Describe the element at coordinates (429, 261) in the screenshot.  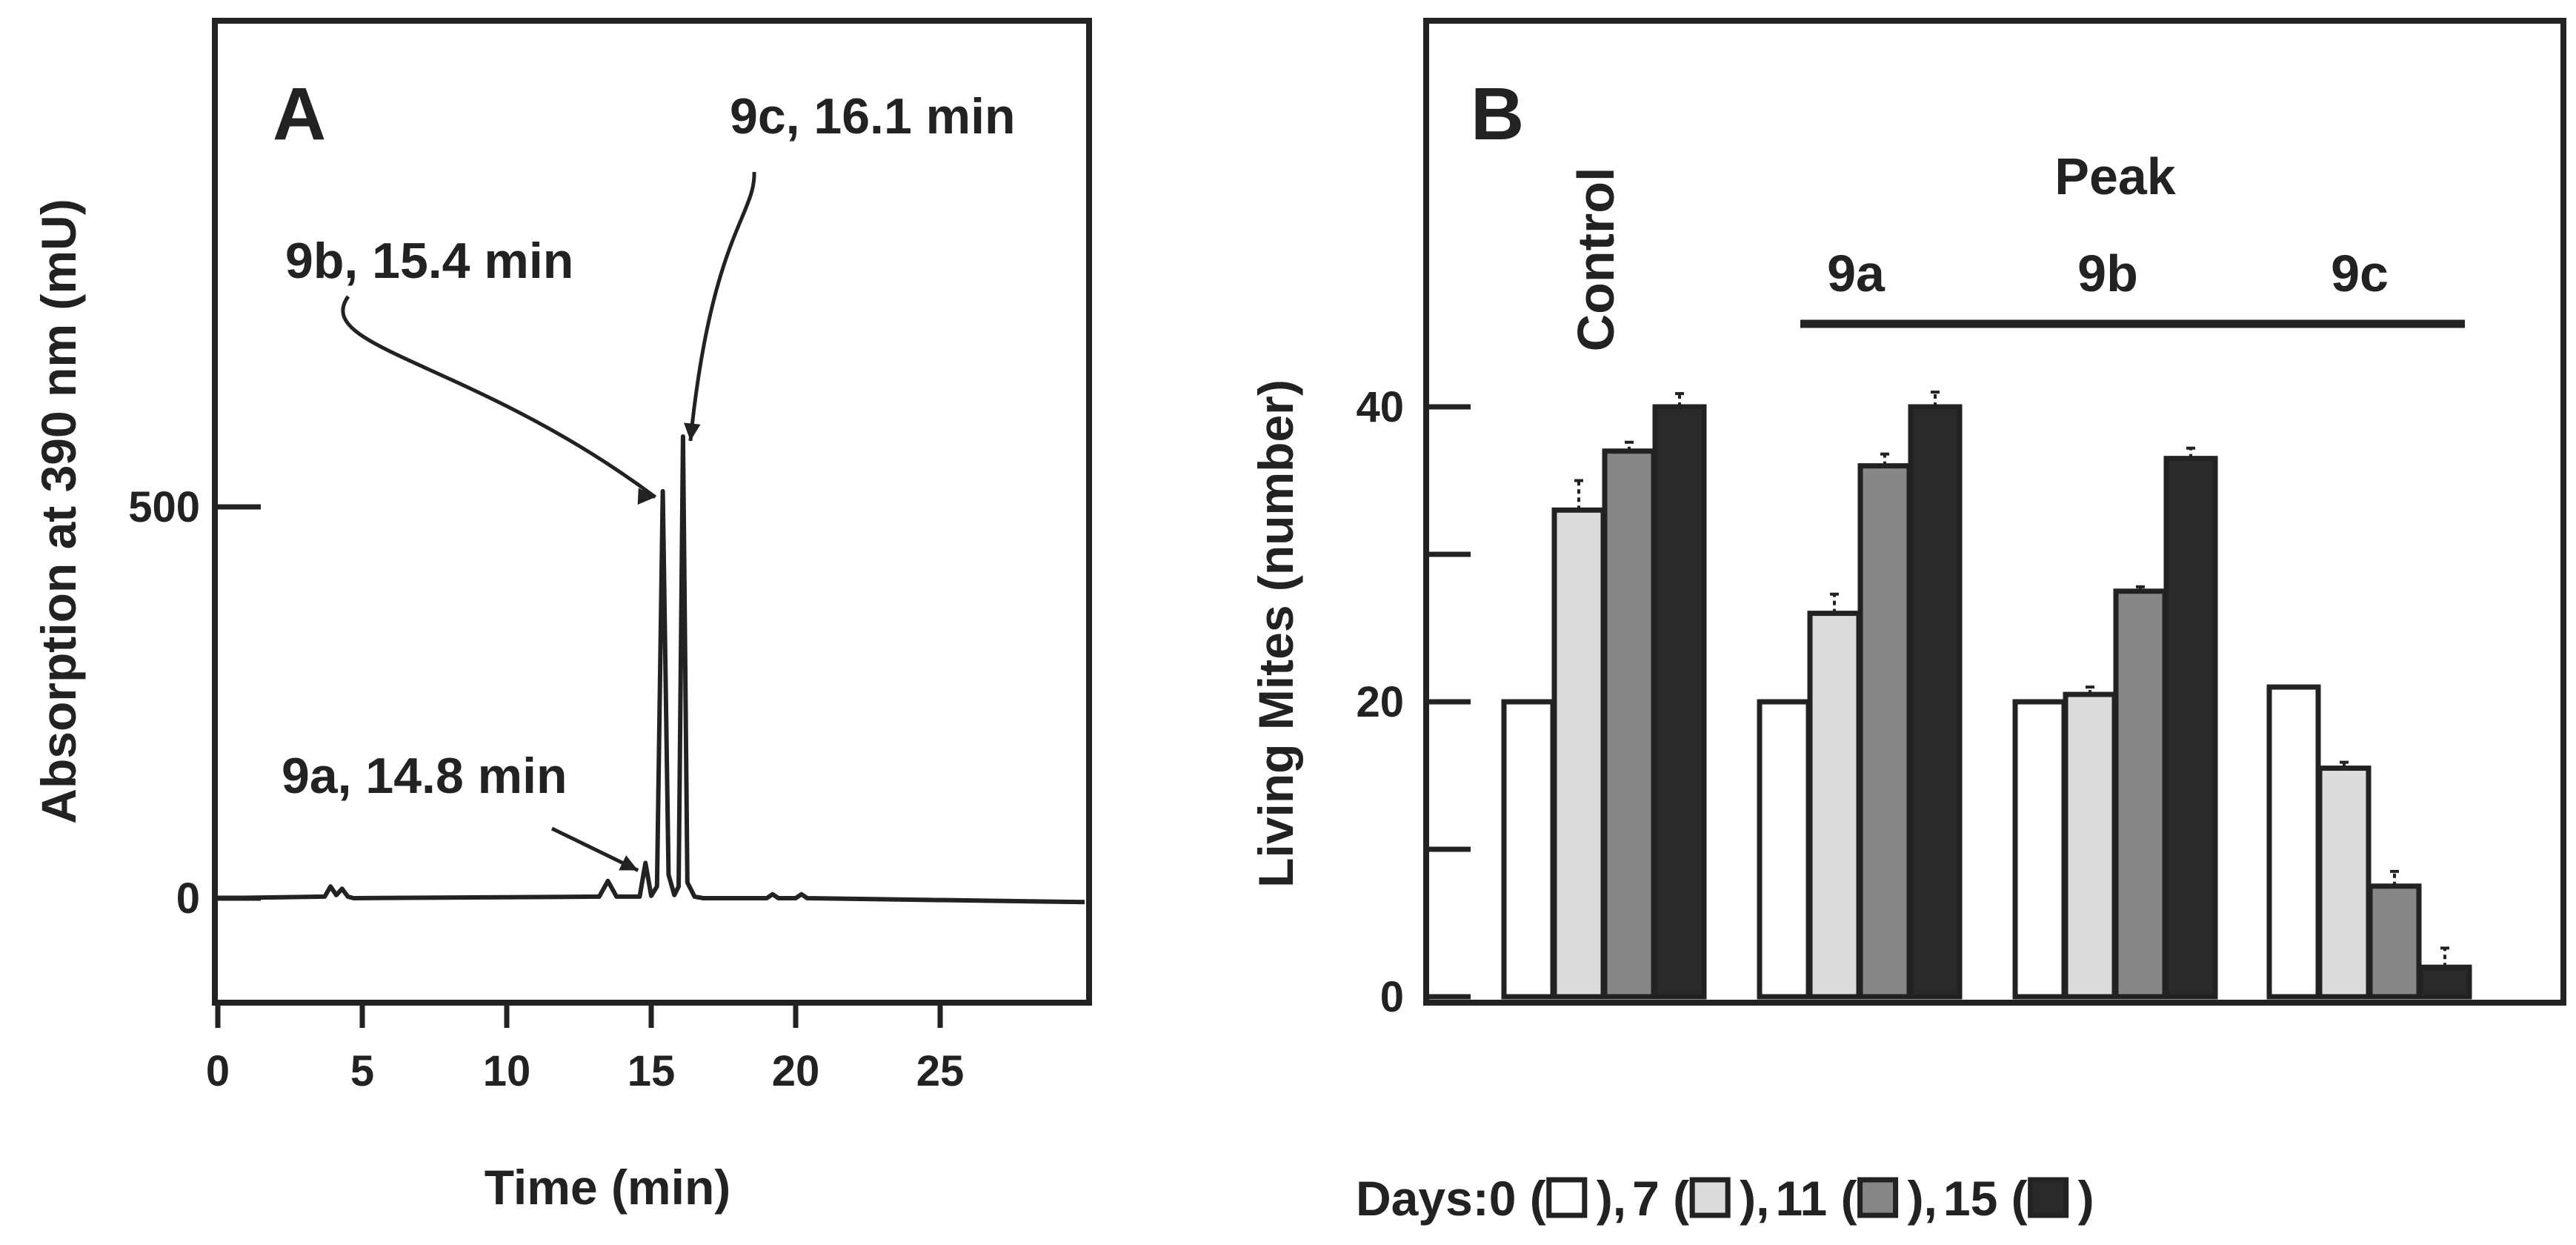
I see `peak-annotation-label: 9b, 15.4 min` at that location.